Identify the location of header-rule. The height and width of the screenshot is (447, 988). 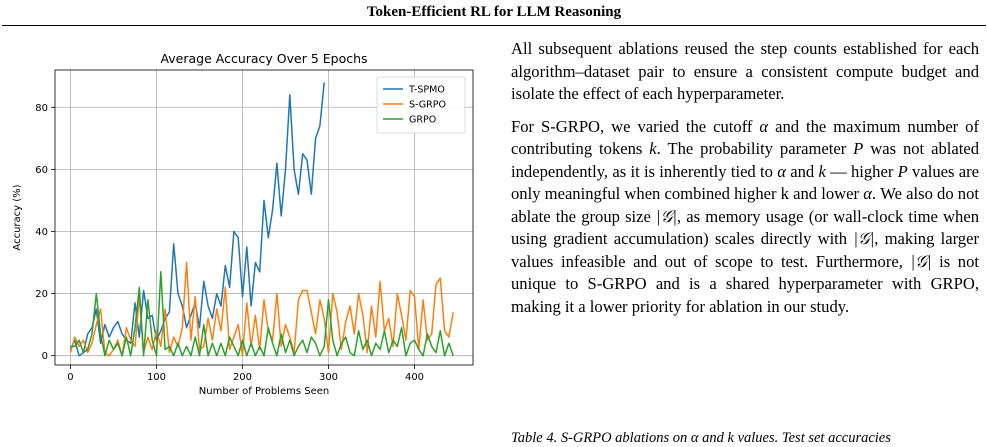
(494, 25).